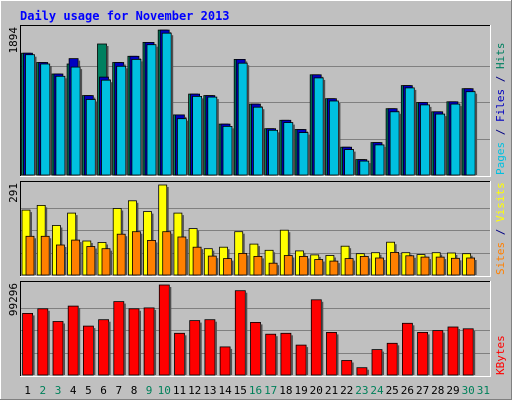 The height and width of the screenshot is (400, 512). What do you see at coordinates (13, 299) in the screenshot?
I see `axis-max-label: 99296` at bounding box center [13, 299].